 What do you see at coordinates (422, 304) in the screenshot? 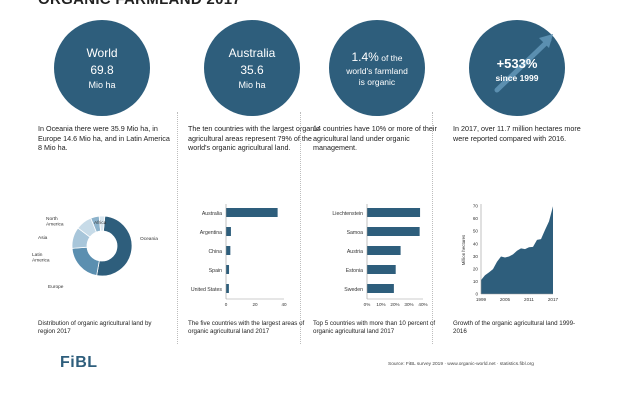
I see `x-tick-label: 40%` at bounding box center [422, 304].